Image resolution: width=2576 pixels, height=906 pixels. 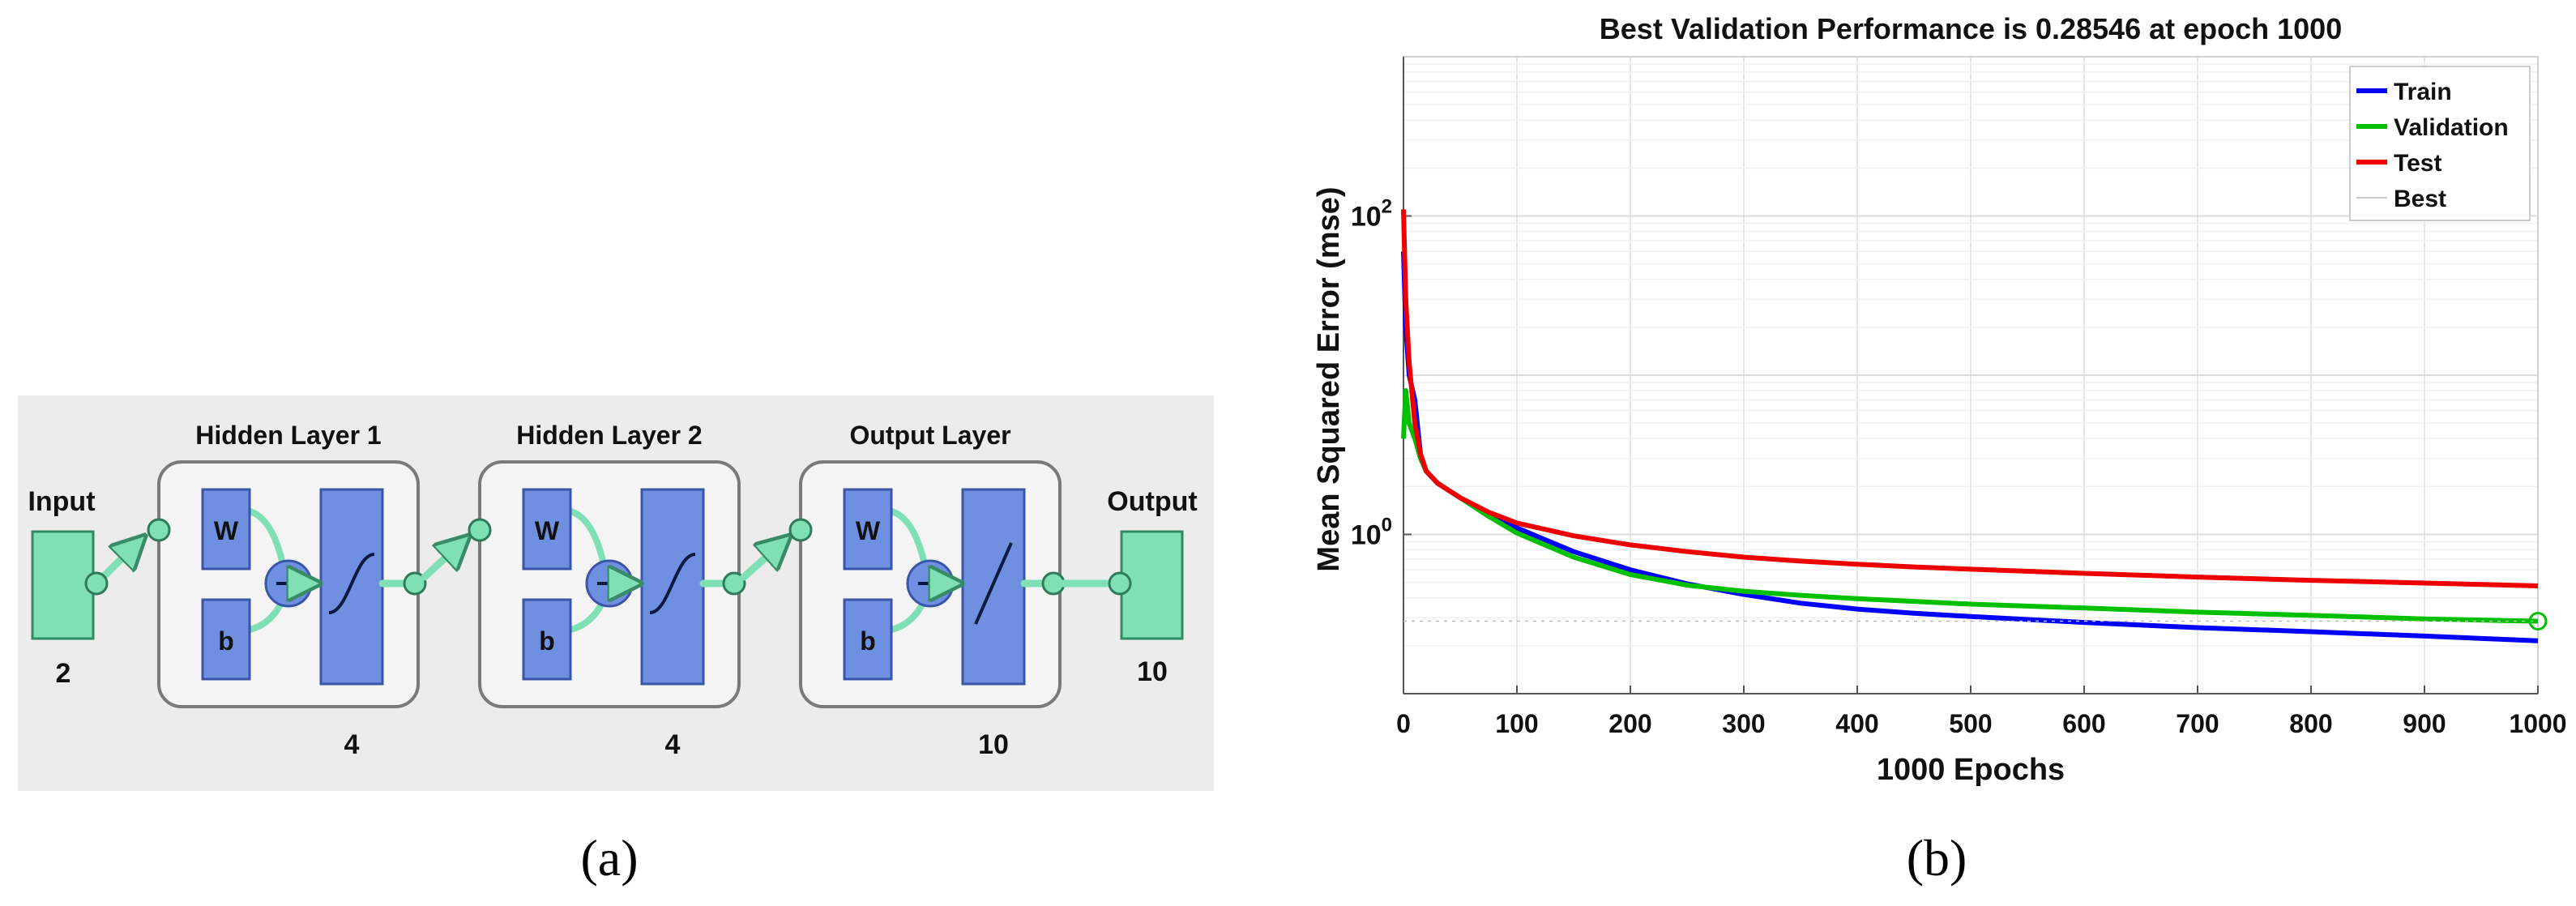 What do you see at coordinates (1120, 583) in the screenshot?
I see `output-node` at bounding box center [1120, 583].